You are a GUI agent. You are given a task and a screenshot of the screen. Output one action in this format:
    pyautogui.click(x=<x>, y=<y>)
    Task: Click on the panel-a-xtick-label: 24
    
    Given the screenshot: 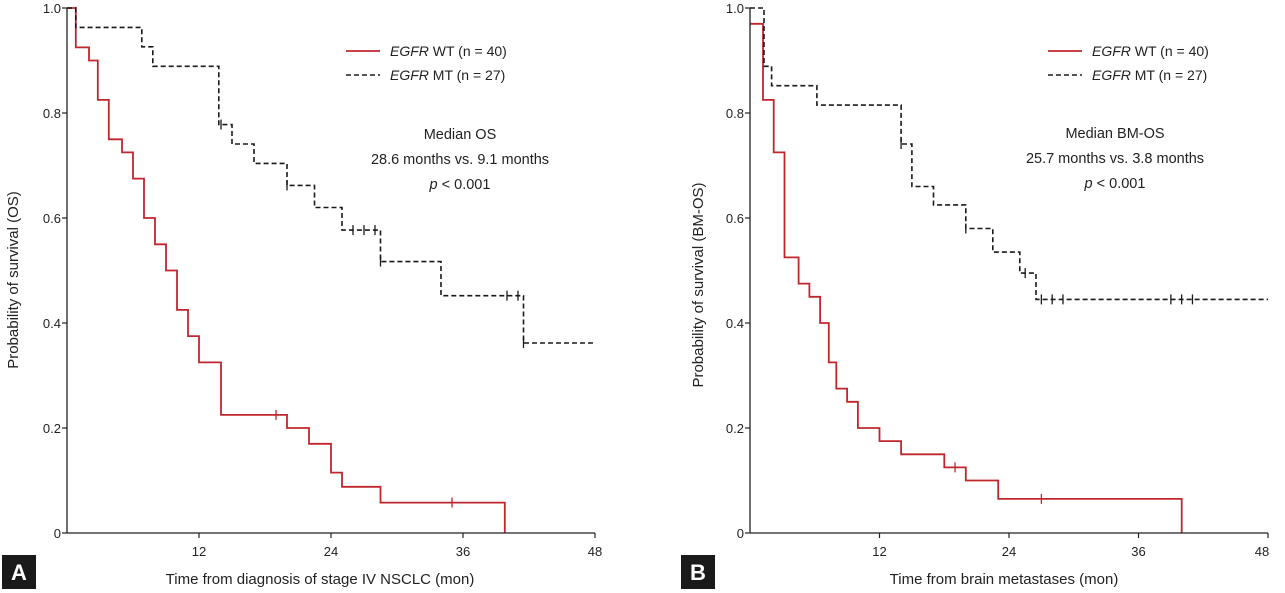 What is the action you would take?
    pyautogui.click(x=331, y=551)
    